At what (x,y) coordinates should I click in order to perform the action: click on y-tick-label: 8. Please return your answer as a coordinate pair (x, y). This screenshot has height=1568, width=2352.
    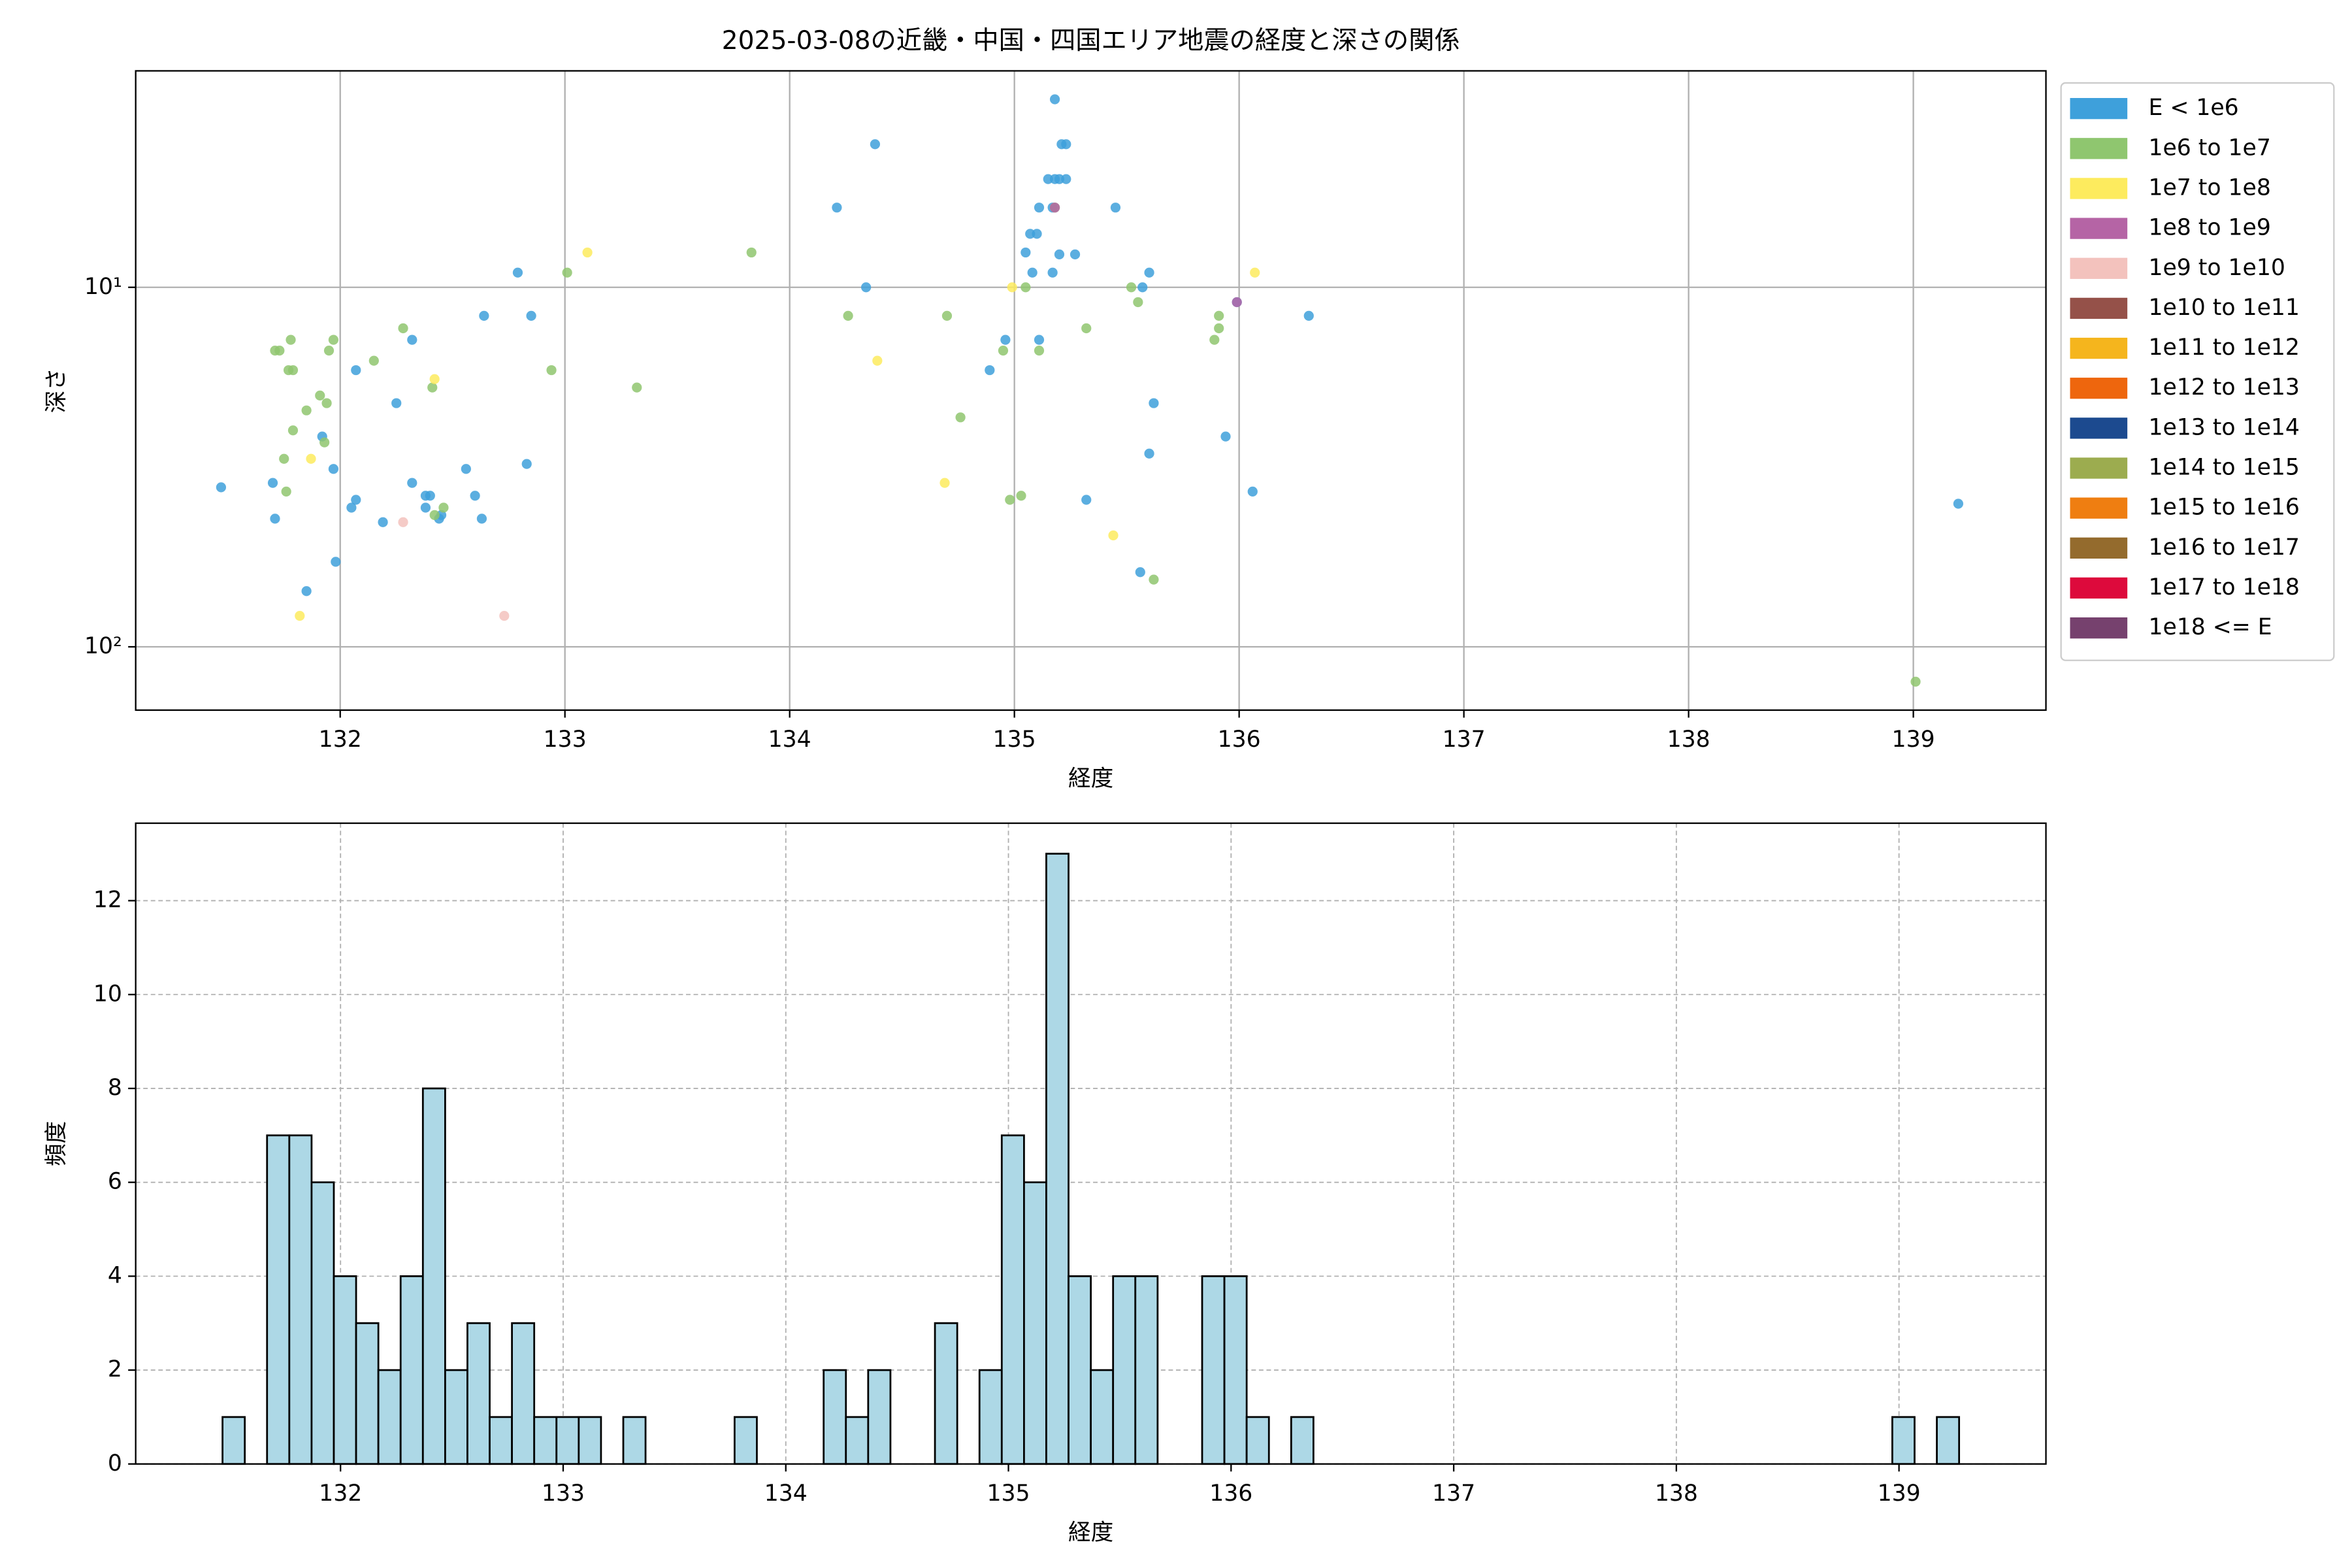
    Looking at the image, I should click on (115, 1088).